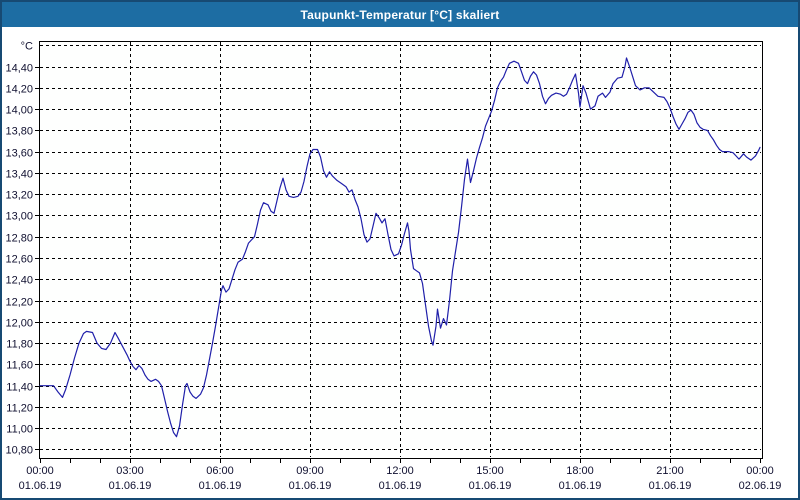 This screenshot has height=500, width=800. Describe the element at coordinates (130, 471) in the screenshot. I see `x-axis-time-label: 03:00` at that location.